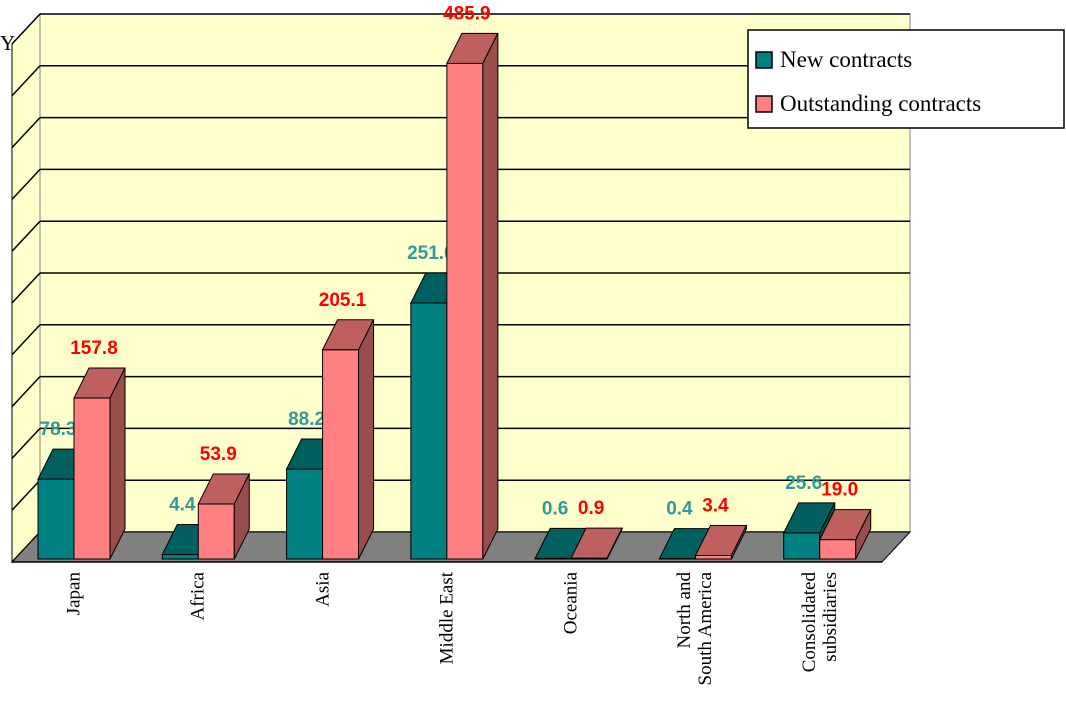 Image resolution: width=1066 pixels, height=727 pixels. Describe the element at coordinates (74, 594) in the screenshot. I see `x-tick-label: Japan` at that location.